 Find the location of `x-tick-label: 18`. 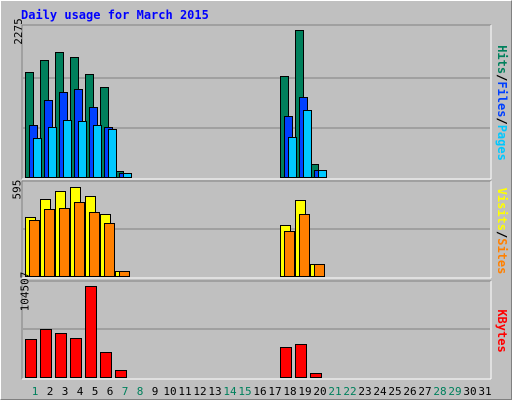

x-tick-label: 18 is located at coordinates (289, 391).